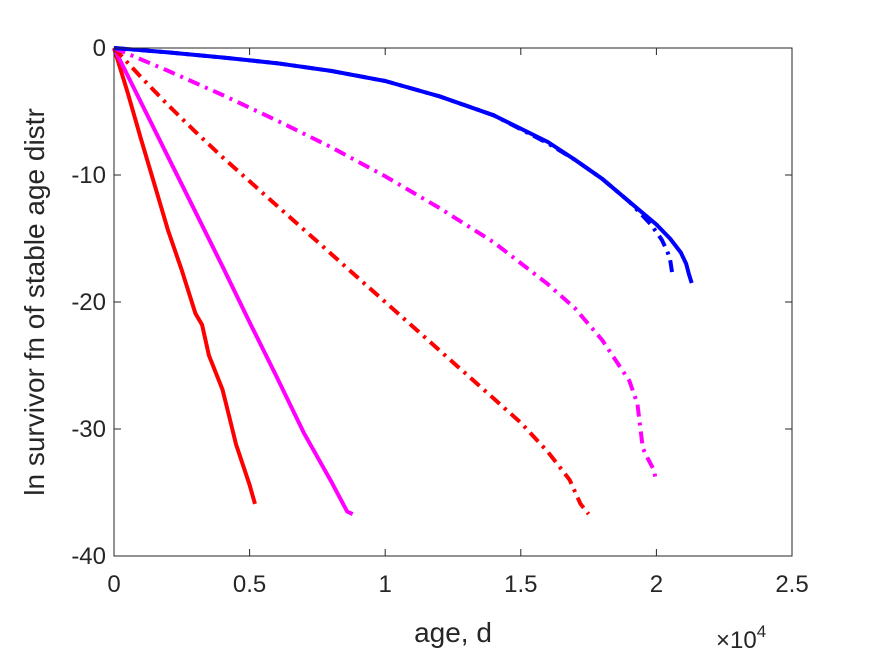 The image size is (875, 656). I want to click on x-multiplier-exponent: 4, so click(761, 631).